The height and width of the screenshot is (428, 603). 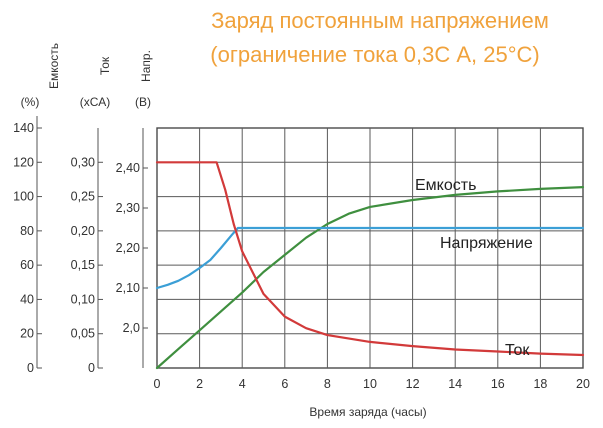 I want to click on x-axis: 0 2 4 6 8 10 12 14 16 18 20, so click(x=372, y=384).